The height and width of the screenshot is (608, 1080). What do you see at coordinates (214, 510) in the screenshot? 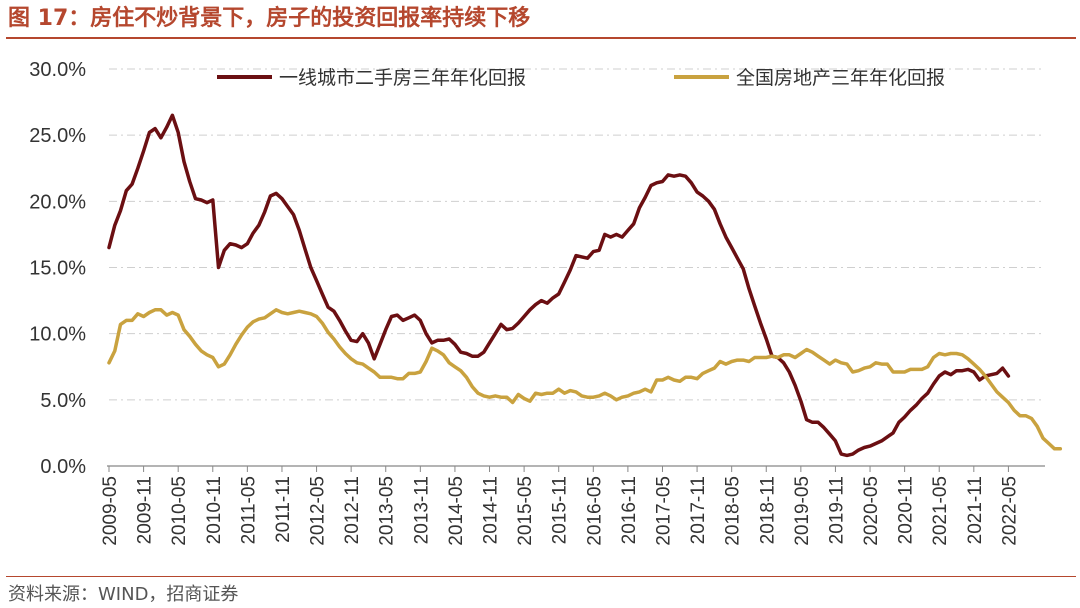
I see `x-tick-label: 2010-11` at bounding box center [214, 510].